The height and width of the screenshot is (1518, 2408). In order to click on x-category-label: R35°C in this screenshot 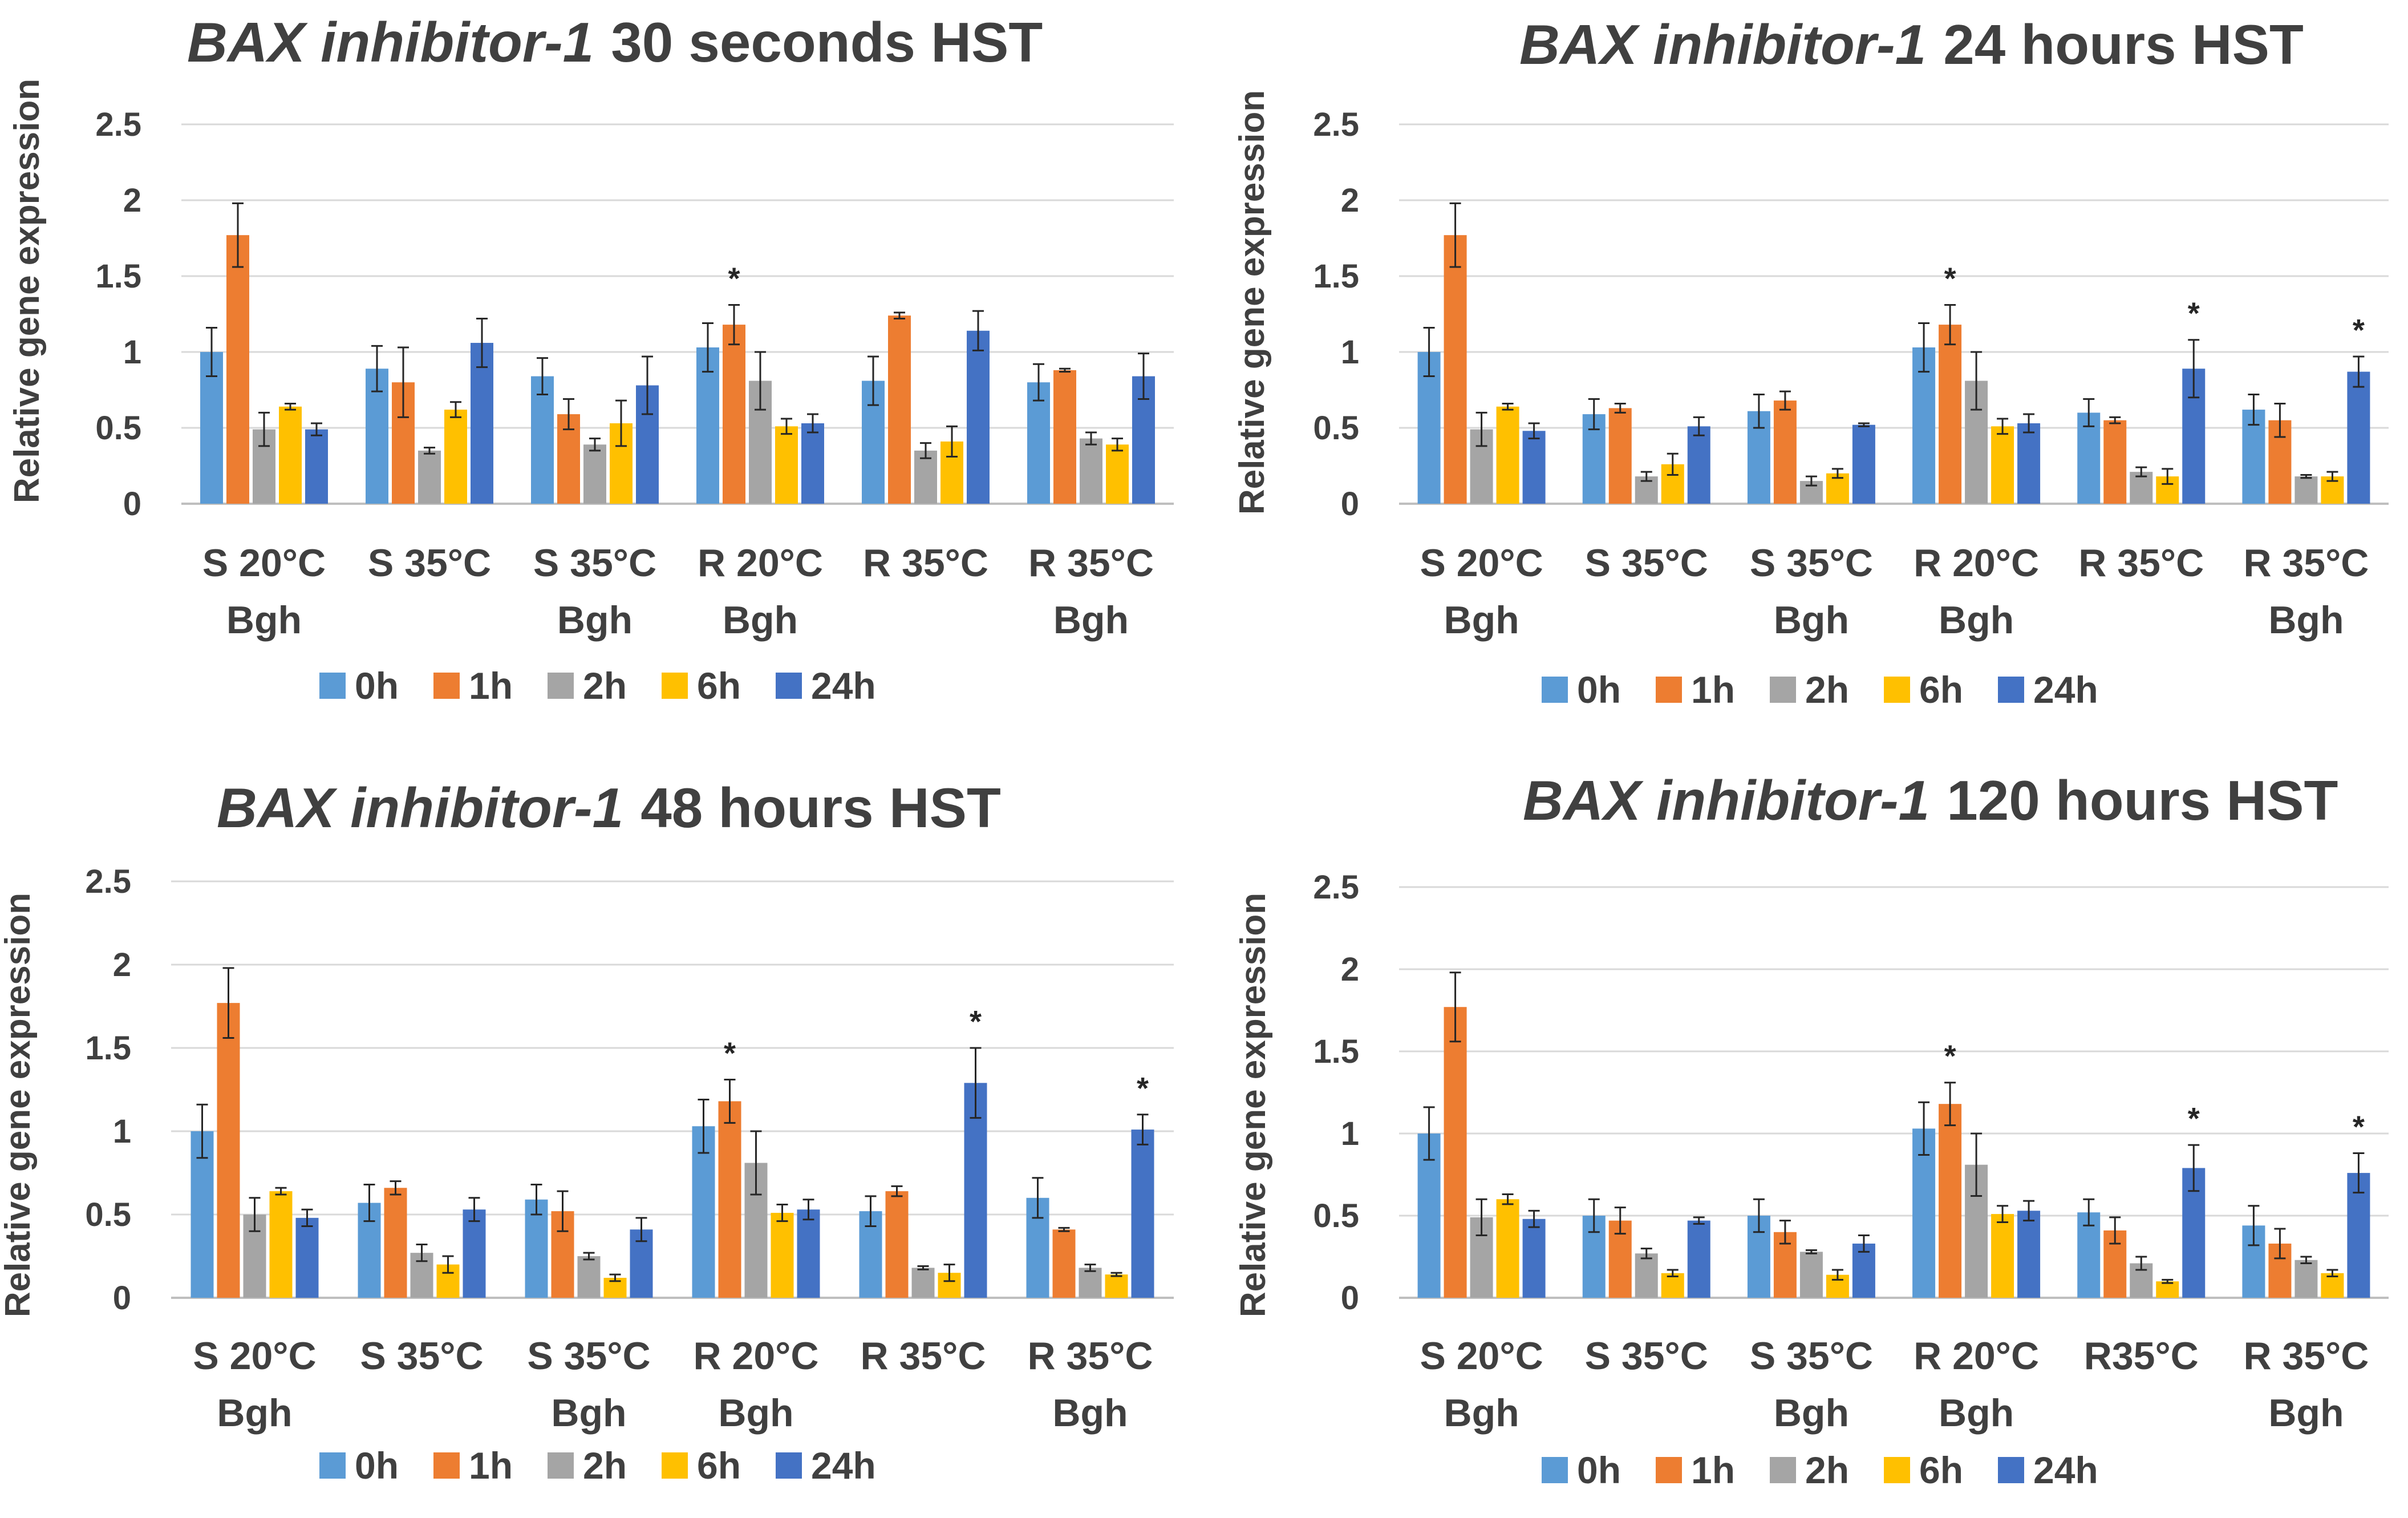, I will do `click(2141, 1356)`.